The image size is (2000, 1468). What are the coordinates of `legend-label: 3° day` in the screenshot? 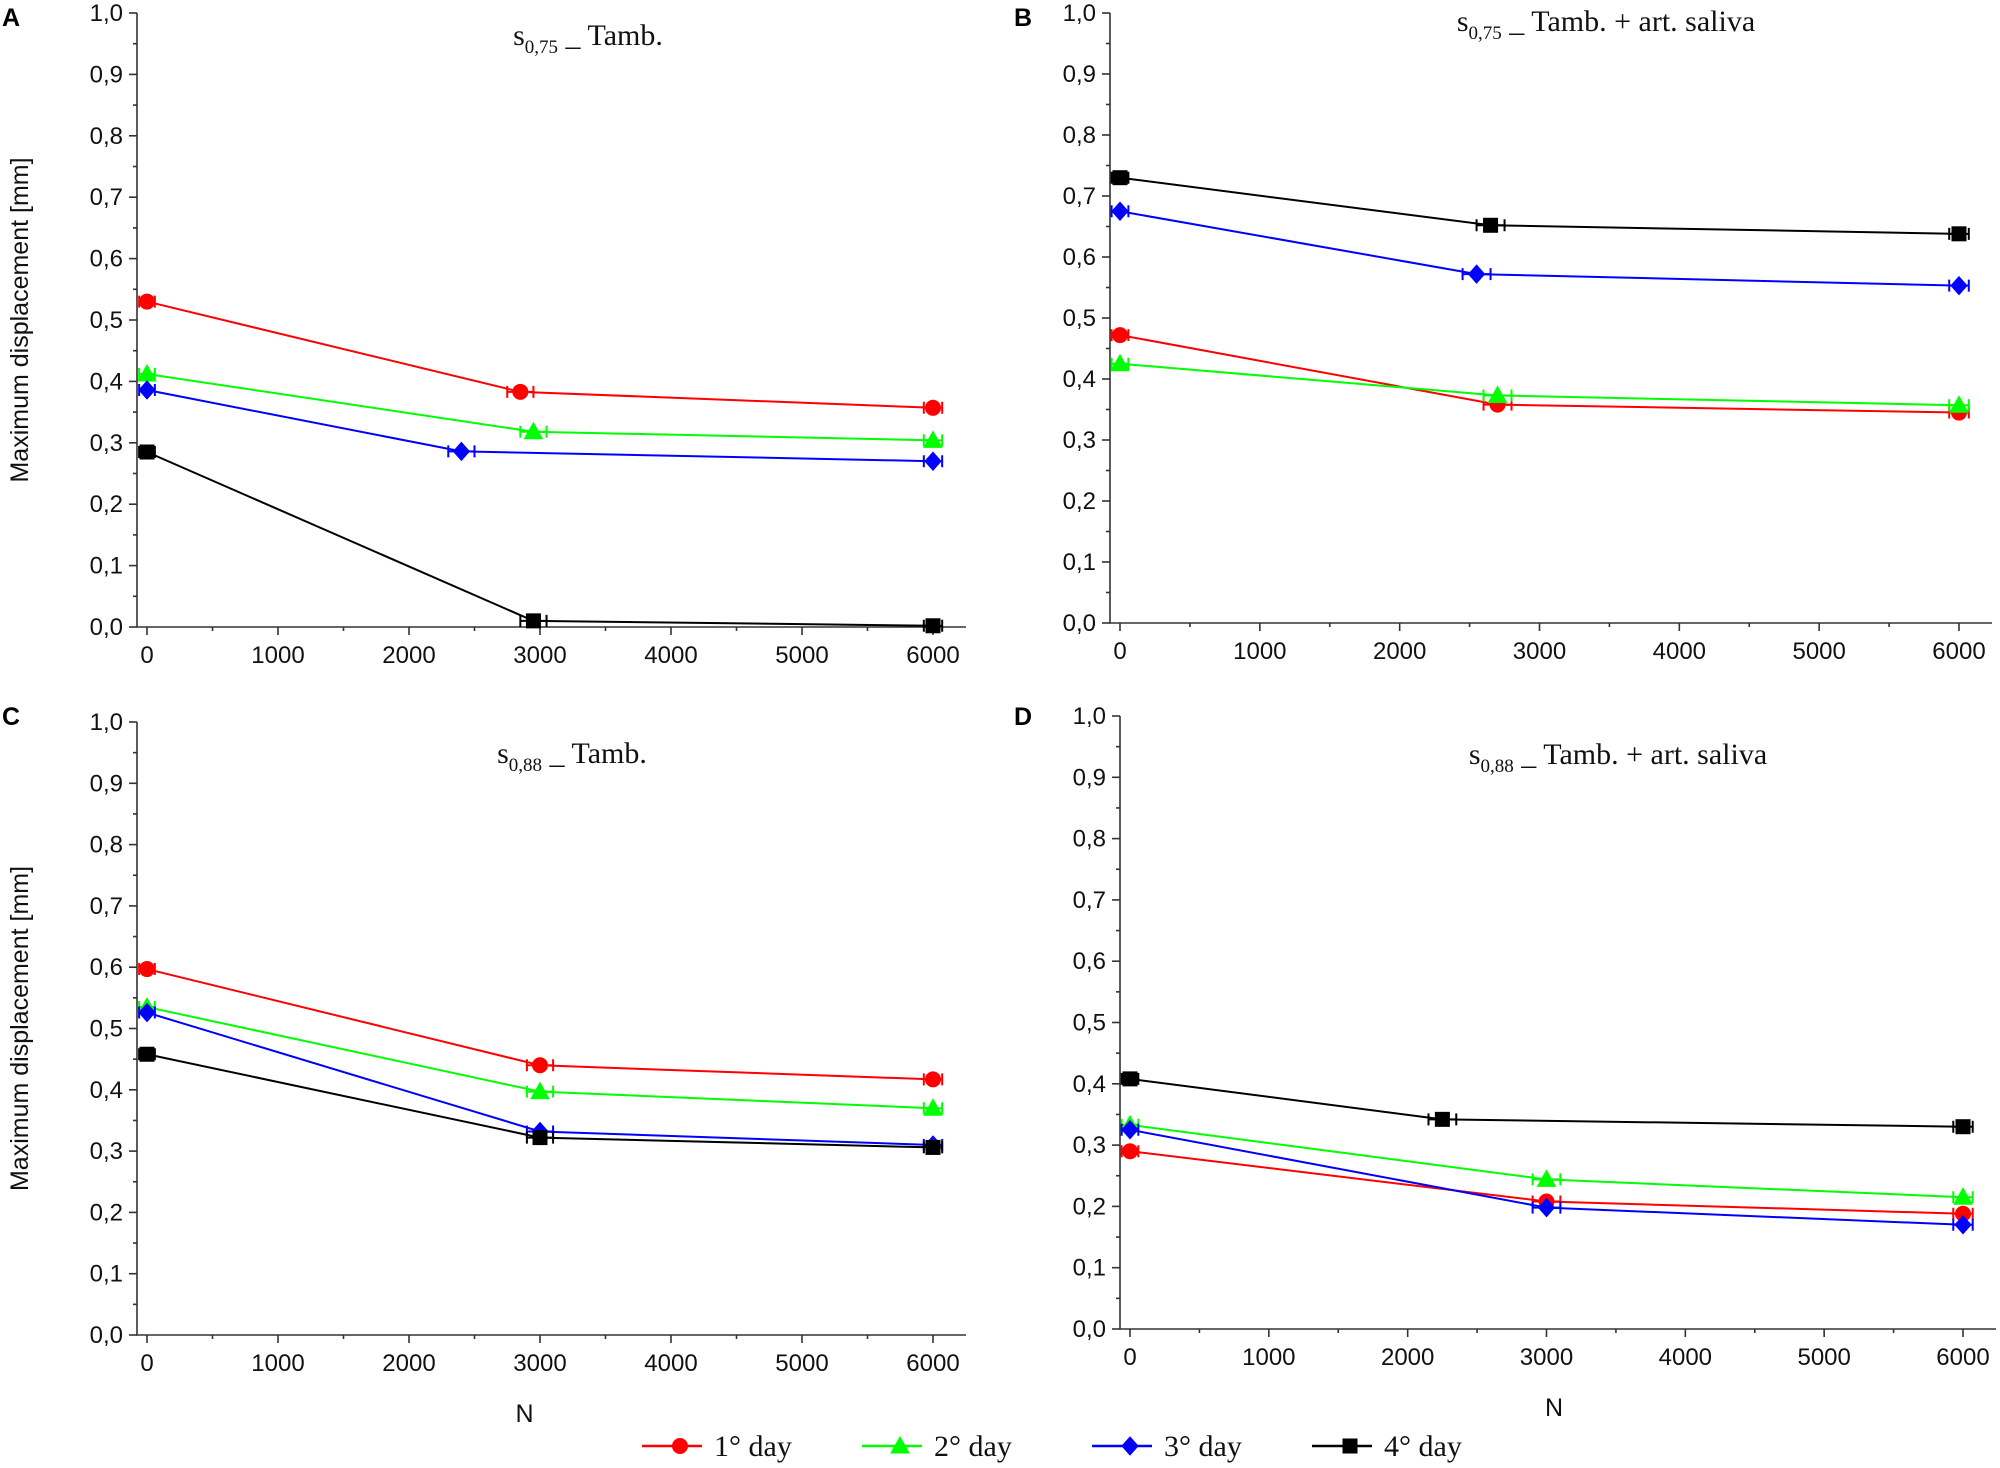 It's located at (1203, 1446).